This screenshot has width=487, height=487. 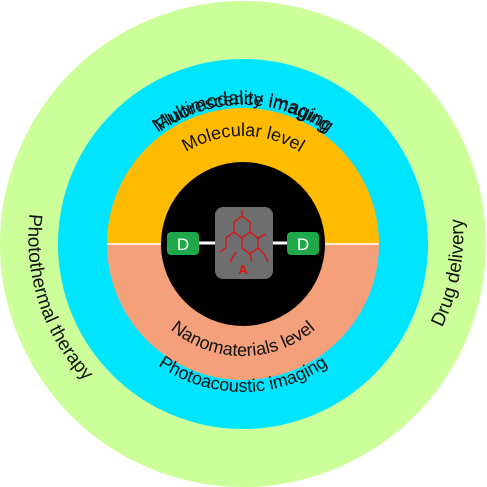 What do you see at coordinates (183, 244) in the screenshot?
I see `left-donor-label: D` at bounding box center [183, 244].